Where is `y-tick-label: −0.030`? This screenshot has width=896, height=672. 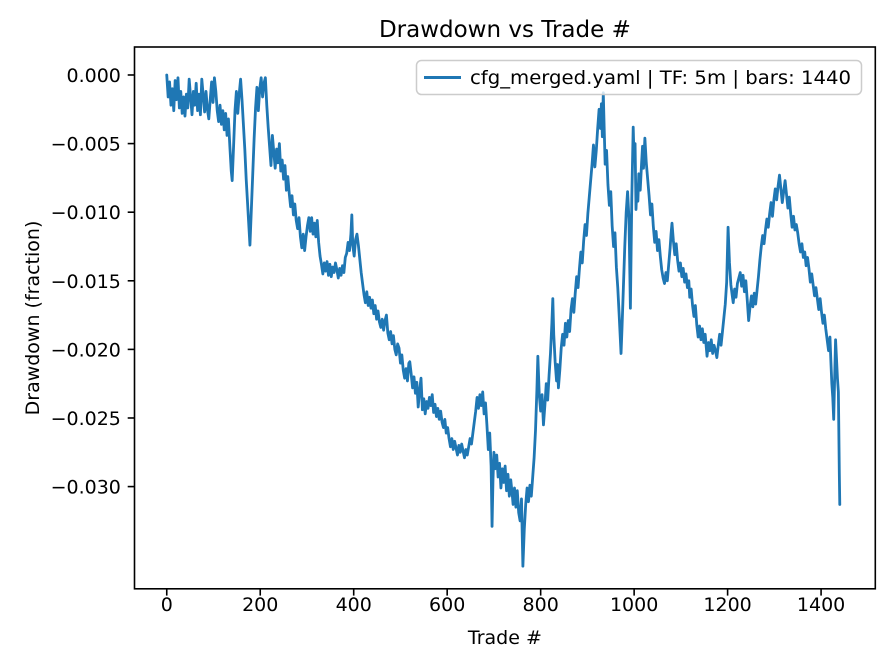
y-tick-label: −0.030 is located at coordinates (86, 488).